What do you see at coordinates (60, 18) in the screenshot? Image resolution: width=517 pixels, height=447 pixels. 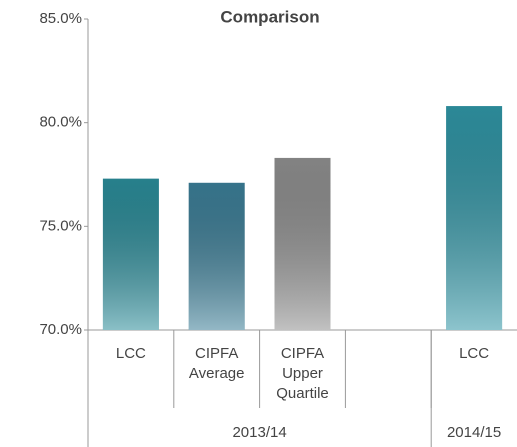 I see `y-tick-label: 85.0%` at bounding box center [60, 18].